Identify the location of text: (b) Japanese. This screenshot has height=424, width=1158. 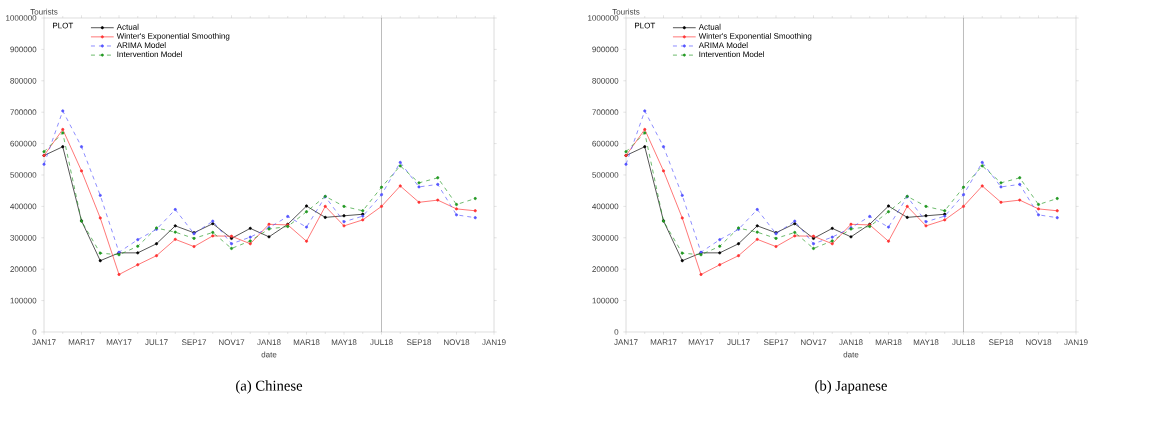
(851, 387).